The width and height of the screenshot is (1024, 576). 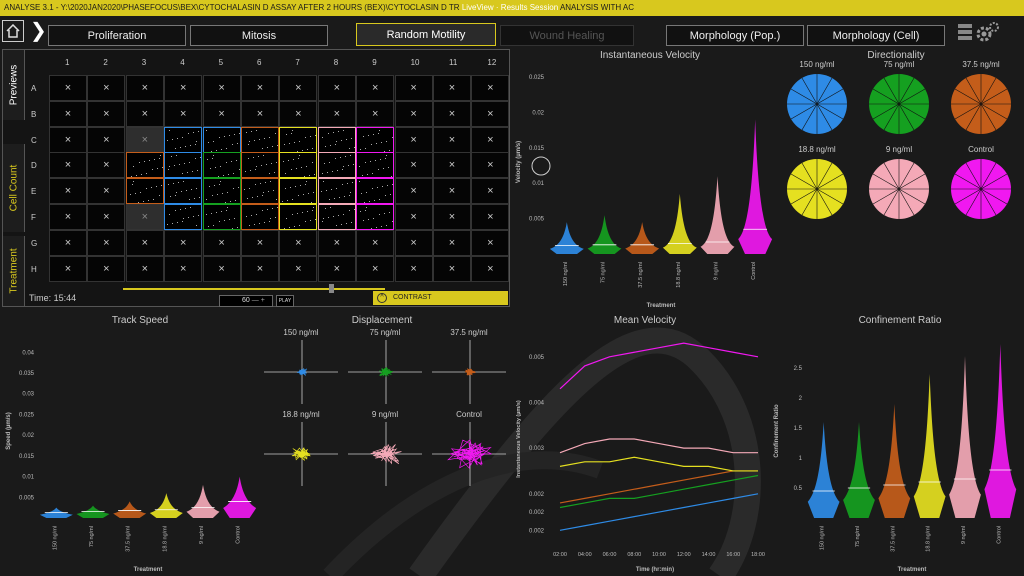 I want to click on play-button: PLAY, so click(x=285, y=301).